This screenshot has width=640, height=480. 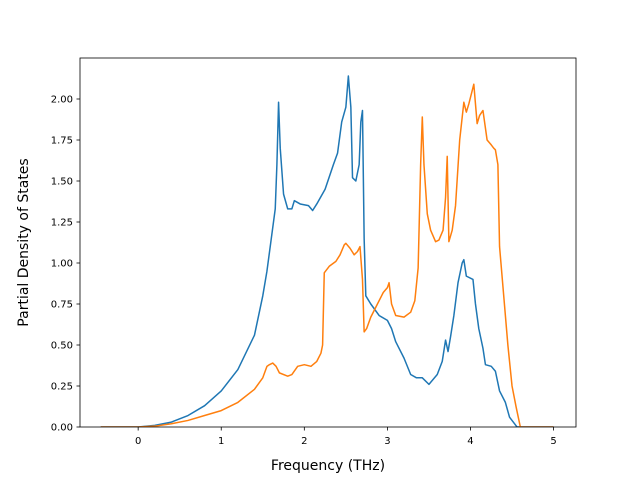 I want to click on x-tick-label: 0, so click(x=138, y=441).